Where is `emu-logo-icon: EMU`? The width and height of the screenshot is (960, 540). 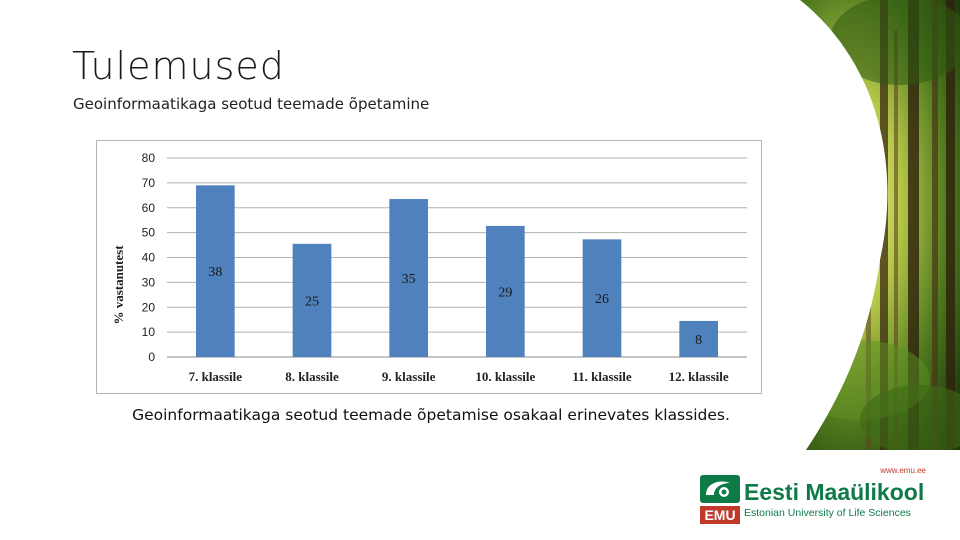
emu-logo-icon: EMU is located at coordinates (720, 499).